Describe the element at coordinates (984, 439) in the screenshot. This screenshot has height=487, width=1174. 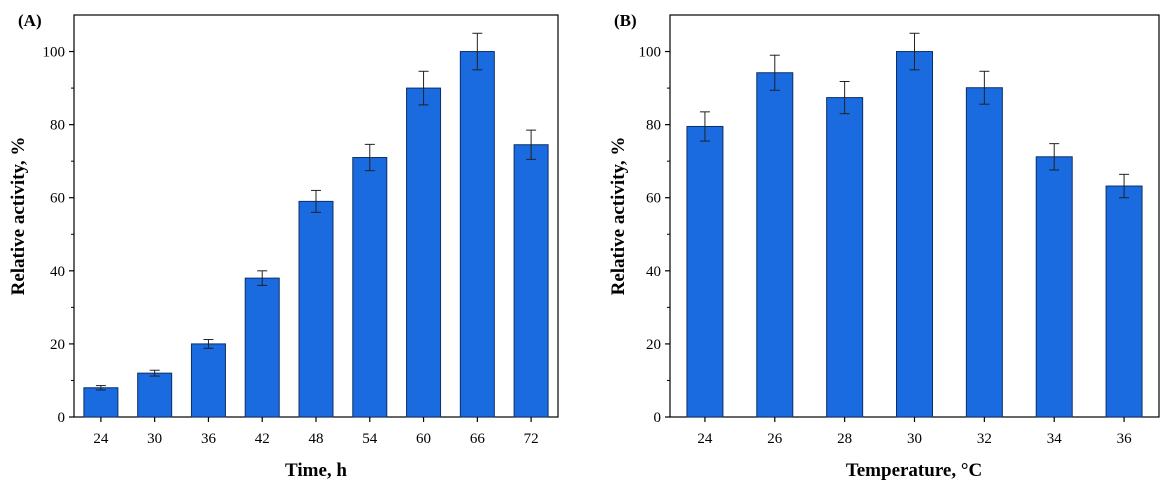
I see `x-tick-label: 32` at that location.